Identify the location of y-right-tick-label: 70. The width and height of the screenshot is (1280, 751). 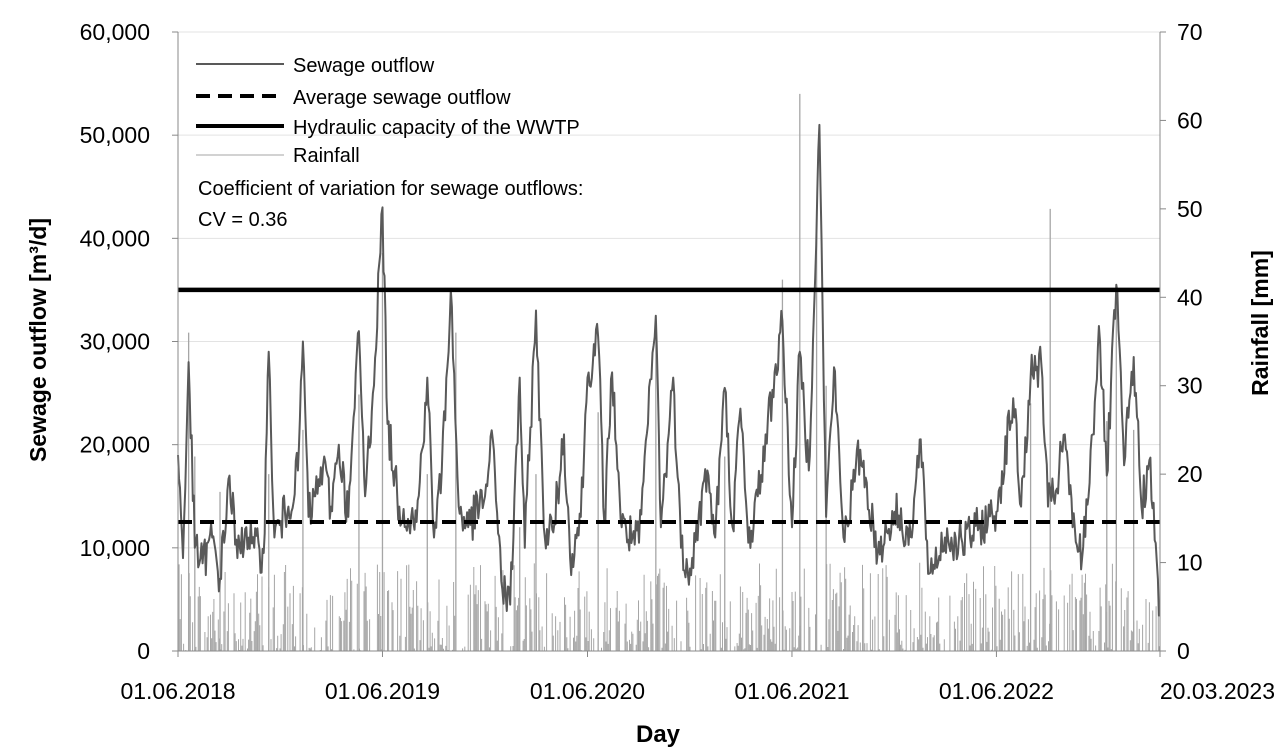
(1190, 32).